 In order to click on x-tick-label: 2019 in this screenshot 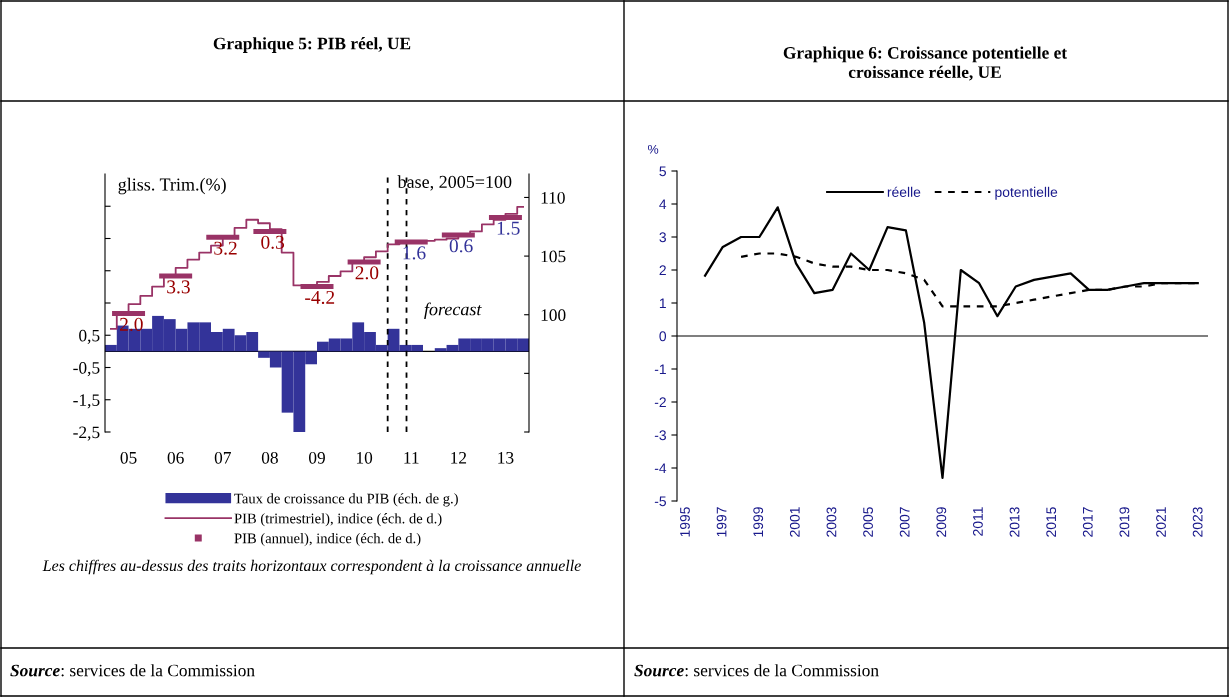, I will do `click(1124, 522)`.